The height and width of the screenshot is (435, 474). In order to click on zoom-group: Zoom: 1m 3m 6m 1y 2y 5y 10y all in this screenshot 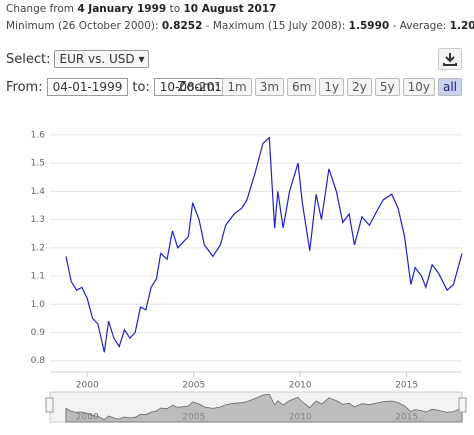, I will do `click(319, 87)`.